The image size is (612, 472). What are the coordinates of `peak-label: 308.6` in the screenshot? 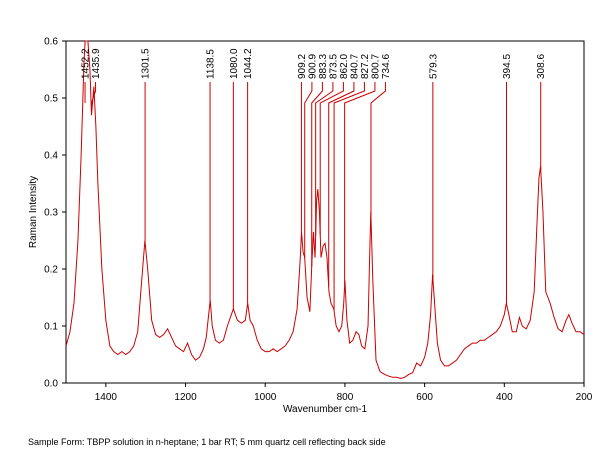 It's located at (541, 66).